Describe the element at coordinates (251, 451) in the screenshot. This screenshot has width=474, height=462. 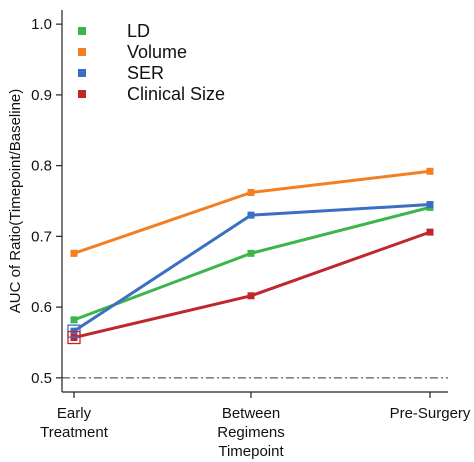
I see `x-tick-label: Timepoint` at that location.